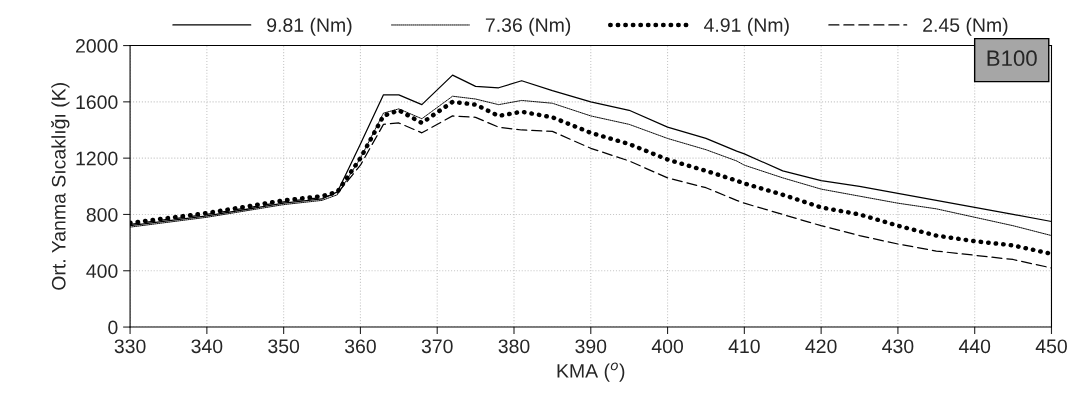 The width and height of the screenshot is (1084, 414). What do you see at coordinates (528, 26) in the screenshot?
I see `legend-label: 7.36 (Nm)` at bounding box center [528, 26].